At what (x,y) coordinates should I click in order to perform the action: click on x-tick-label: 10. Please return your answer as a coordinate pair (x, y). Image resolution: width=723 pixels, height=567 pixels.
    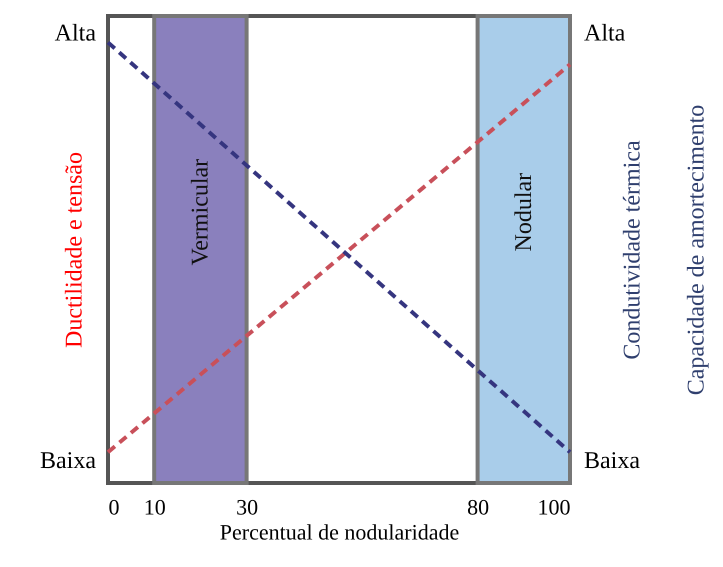
    Looking at the image, I should click on (155, 507).